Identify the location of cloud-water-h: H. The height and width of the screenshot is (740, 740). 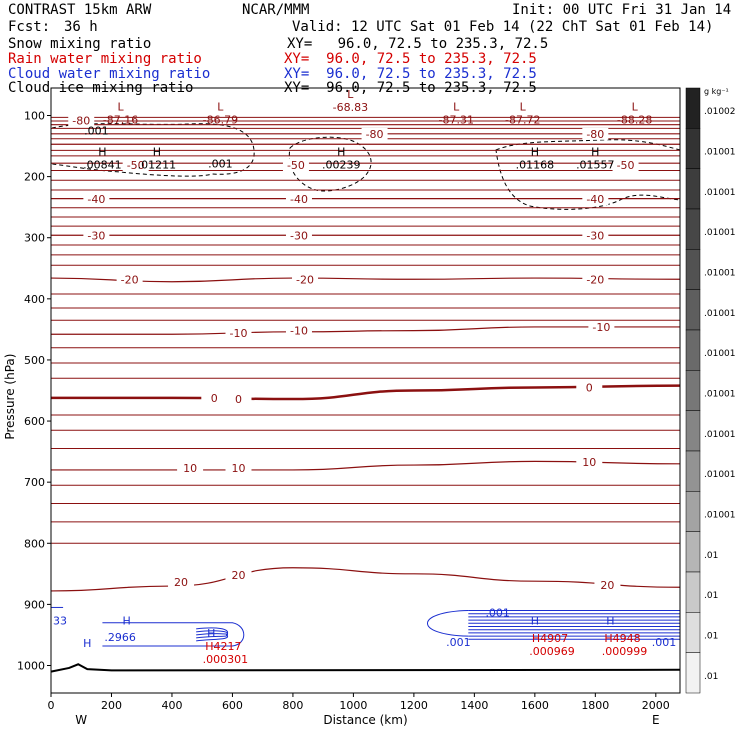
(87, 643).